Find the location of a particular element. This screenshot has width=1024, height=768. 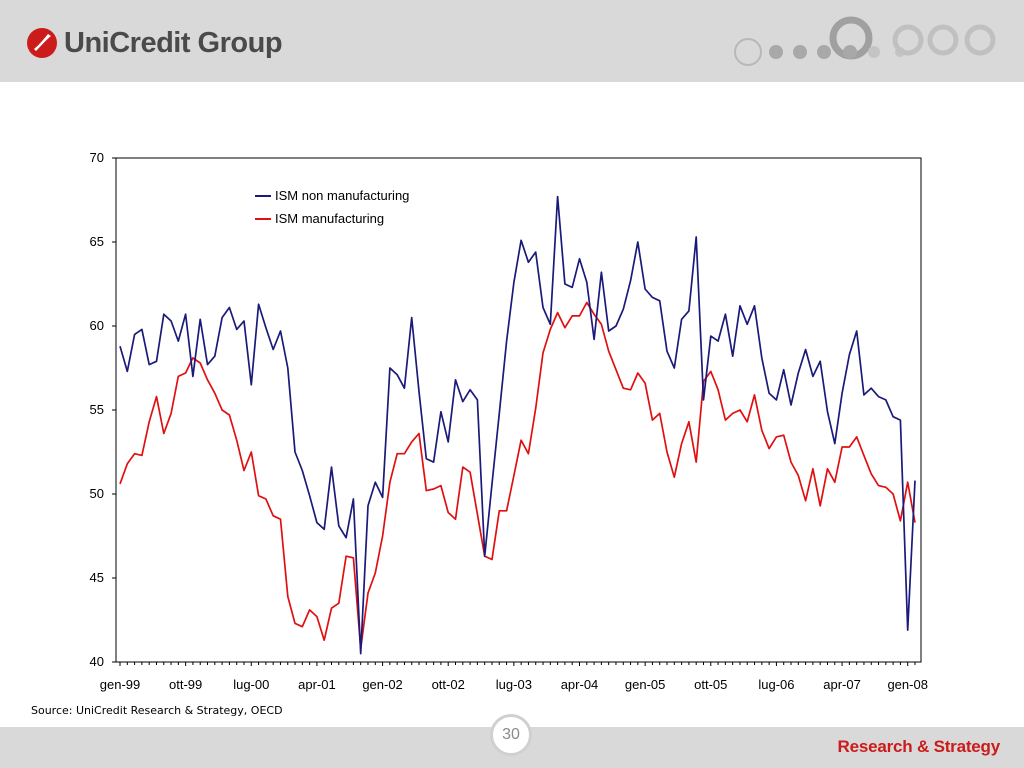

unicredit-logo: UniCredit Group is located at coordinates (154, 43).